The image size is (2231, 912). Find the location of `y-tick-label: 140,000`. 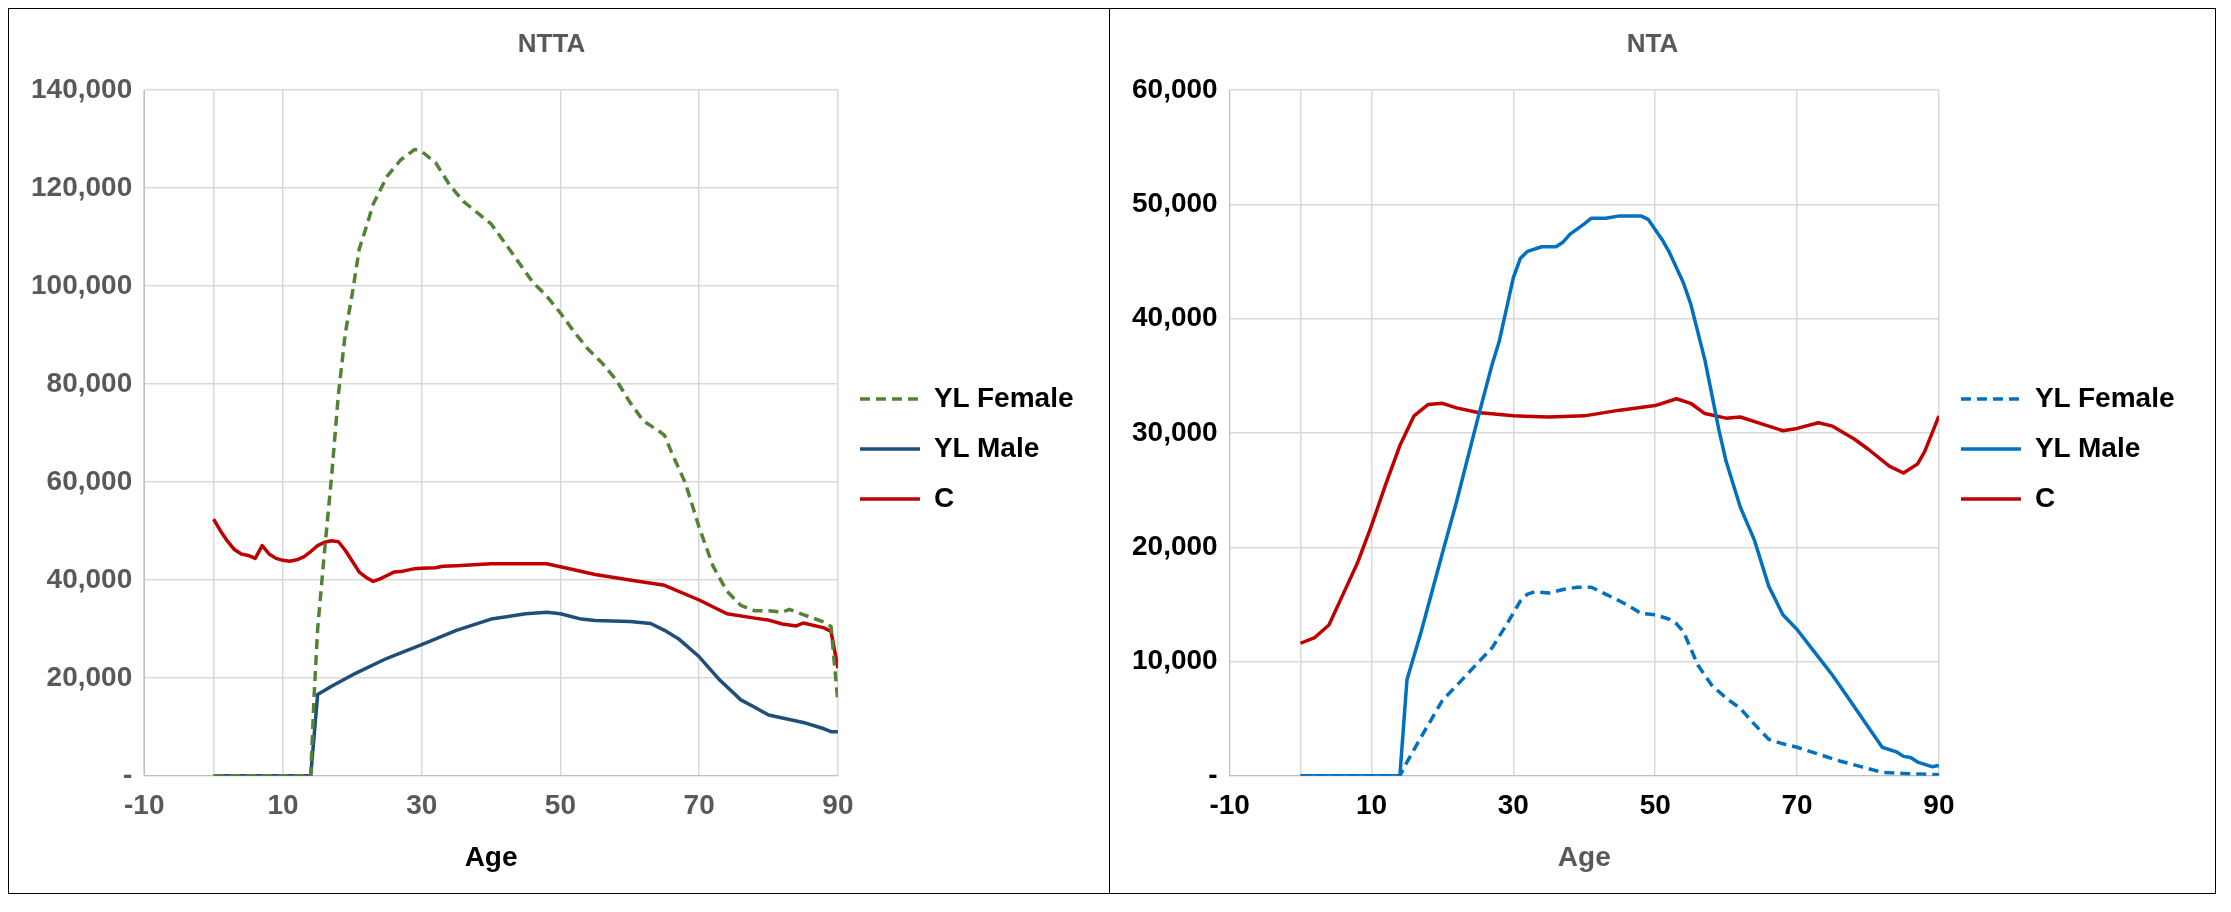

y-tick-label: 140,000 is located at coordinates (81, 88).